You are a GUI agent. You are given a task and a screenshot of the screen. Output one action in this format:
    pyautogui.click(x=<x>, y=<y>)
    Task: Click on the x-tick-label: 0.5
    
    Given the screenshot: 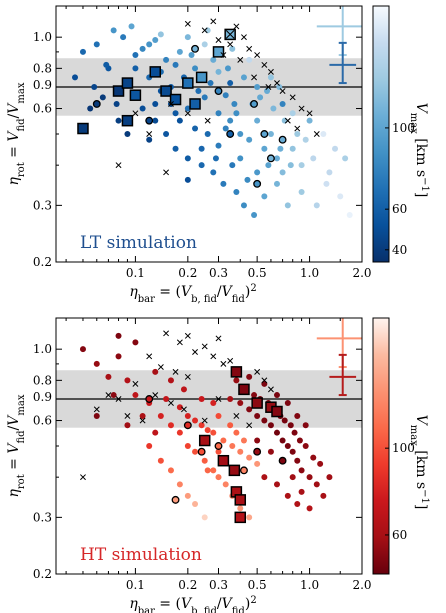 What is the action you would take?
    pyautogui.click(x=257, y=273)
    